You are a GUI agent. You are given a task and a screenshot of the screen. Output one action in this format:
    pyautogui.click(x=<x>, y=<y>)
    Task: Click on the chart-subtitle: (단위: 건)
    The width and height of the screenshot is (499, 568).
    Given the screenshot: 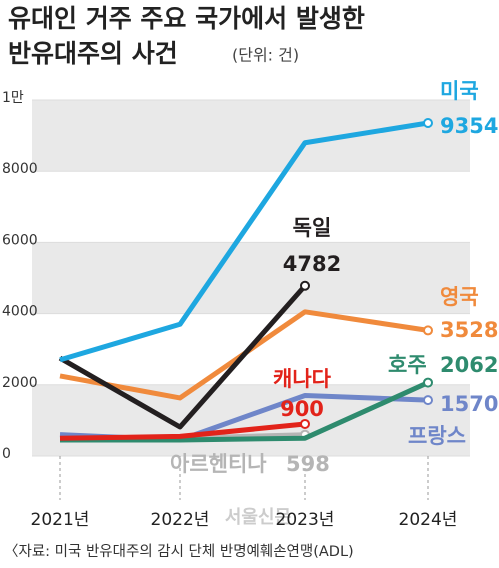 What is the action you would take?
    pyautogui.click(x=265, y=55)
    